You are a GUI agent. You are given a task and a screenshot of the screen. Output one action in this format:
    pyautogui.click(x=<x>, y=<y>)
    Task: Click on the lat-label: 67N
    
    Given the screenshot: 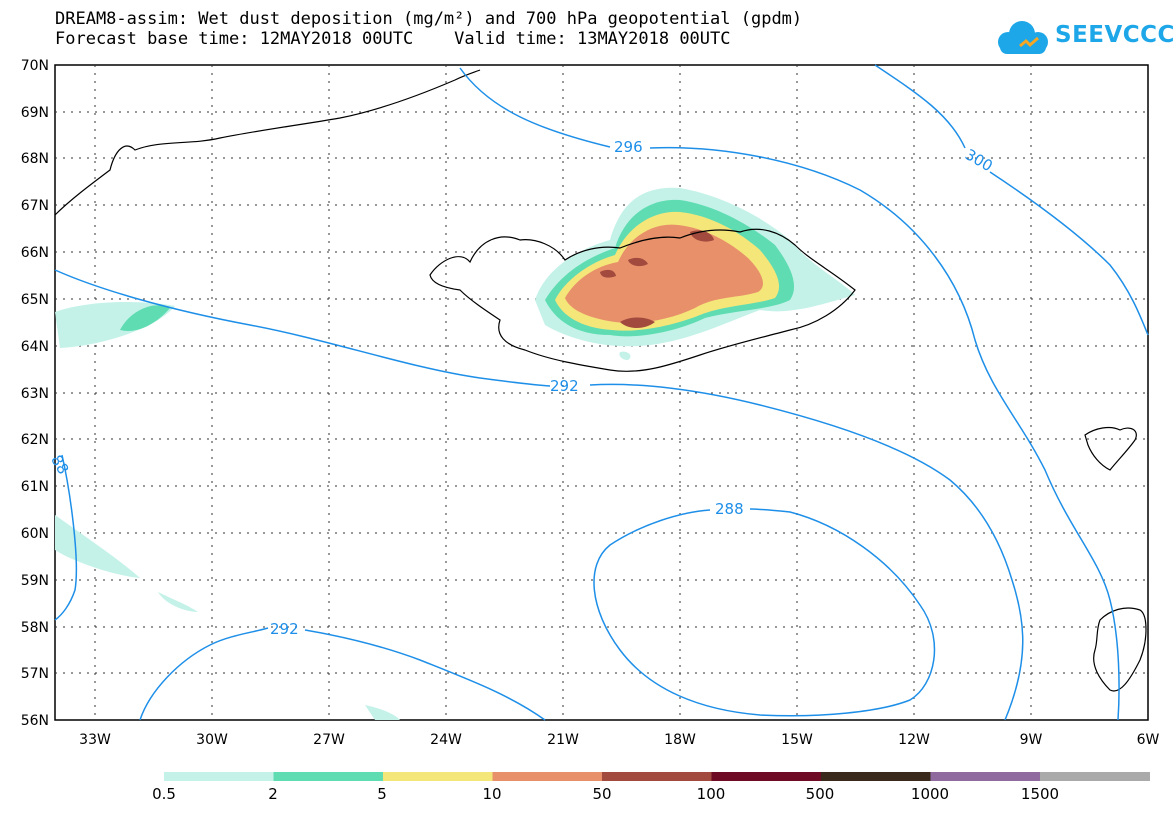 What is the action you would take?
    pyautogui.click(x=35, y=206)
    